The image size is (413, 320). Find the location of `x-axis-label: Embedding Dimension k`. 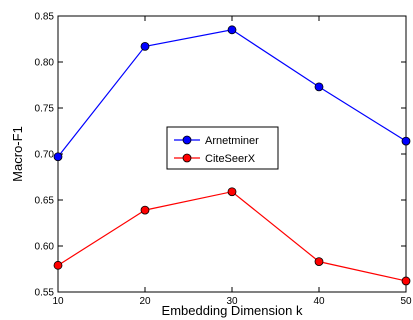

x-axis-label: Embedding Dimension k is located at coordinates (232, 310).